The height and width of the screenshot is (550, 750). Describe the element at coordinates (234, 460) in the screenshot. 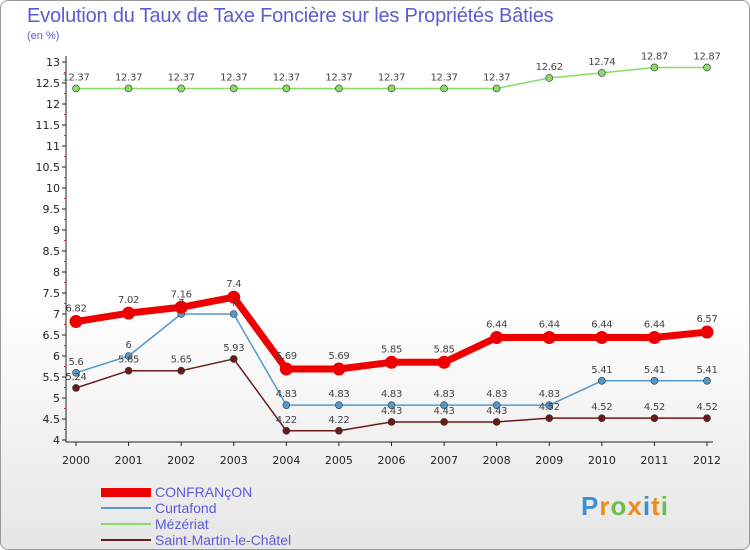

I see `x-tick-label: 2003` at that location.